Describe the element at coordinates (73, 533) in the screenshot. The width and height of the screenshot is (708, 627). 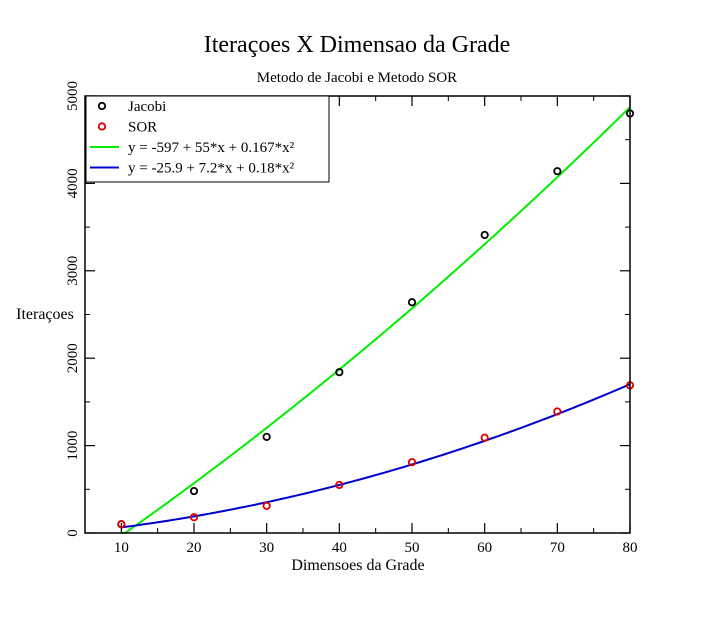
I see `y-tick-label: 0` at that location.